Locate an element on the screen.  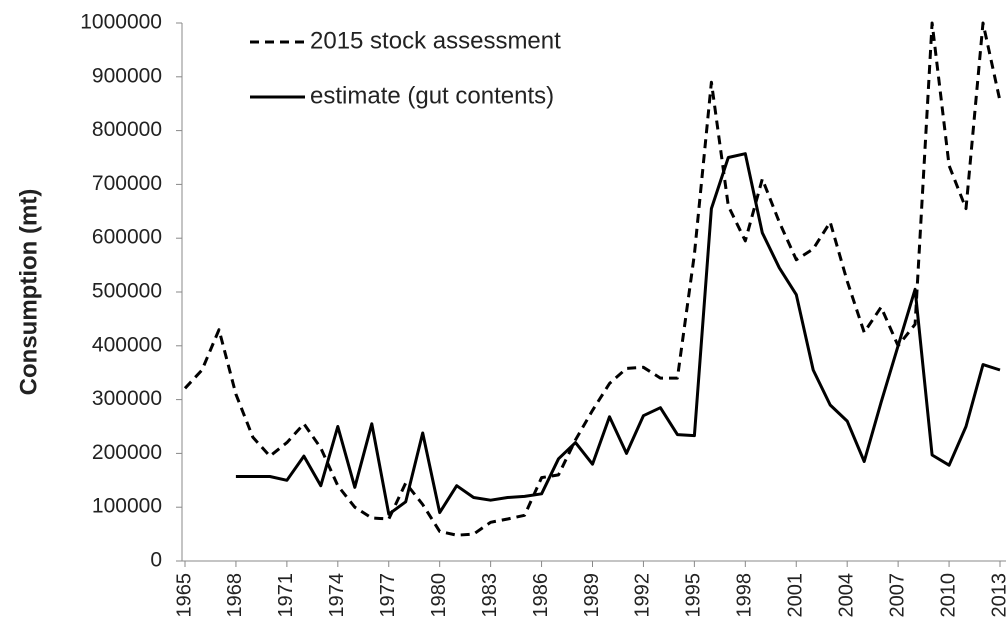
y-tick-label: 500000 is located at coordinates (127, 291).